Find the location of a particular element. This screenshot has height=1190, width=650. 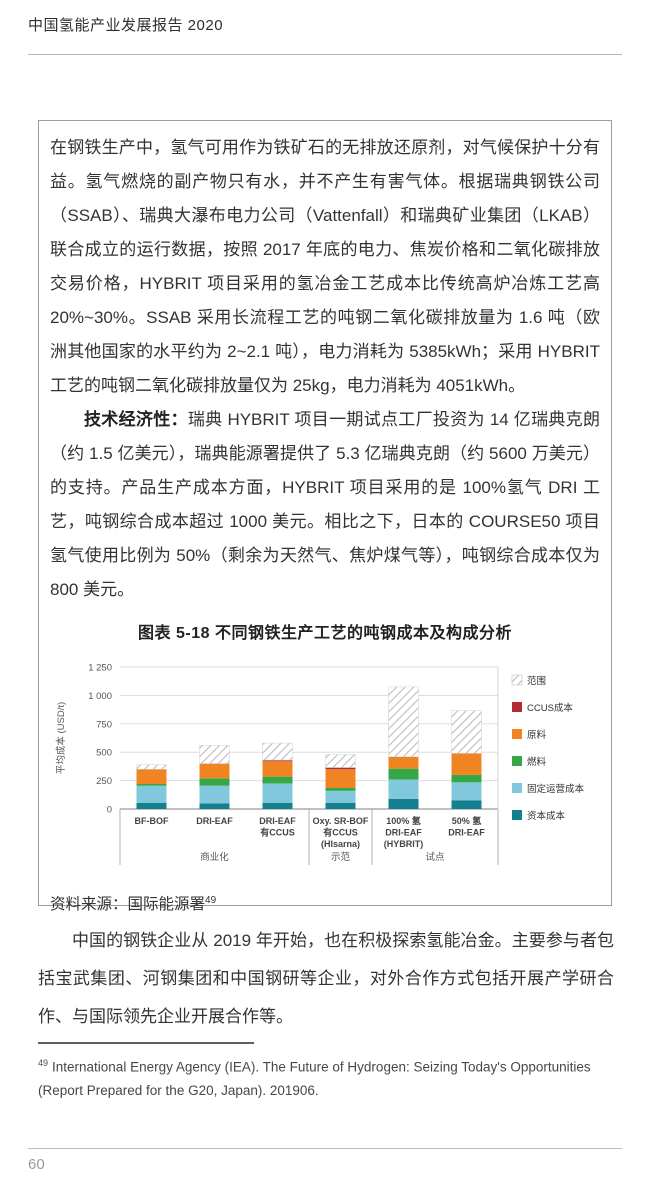

svg-text: Oxy. SR-BOF is located at coordinates (341, 821).